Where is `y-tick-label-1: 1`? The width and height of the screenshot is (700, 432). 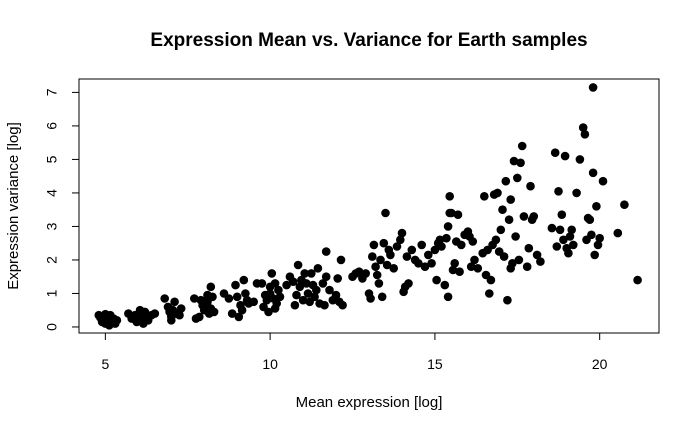 y-tick-label-1: 1 is located at coordinates (52, 293).